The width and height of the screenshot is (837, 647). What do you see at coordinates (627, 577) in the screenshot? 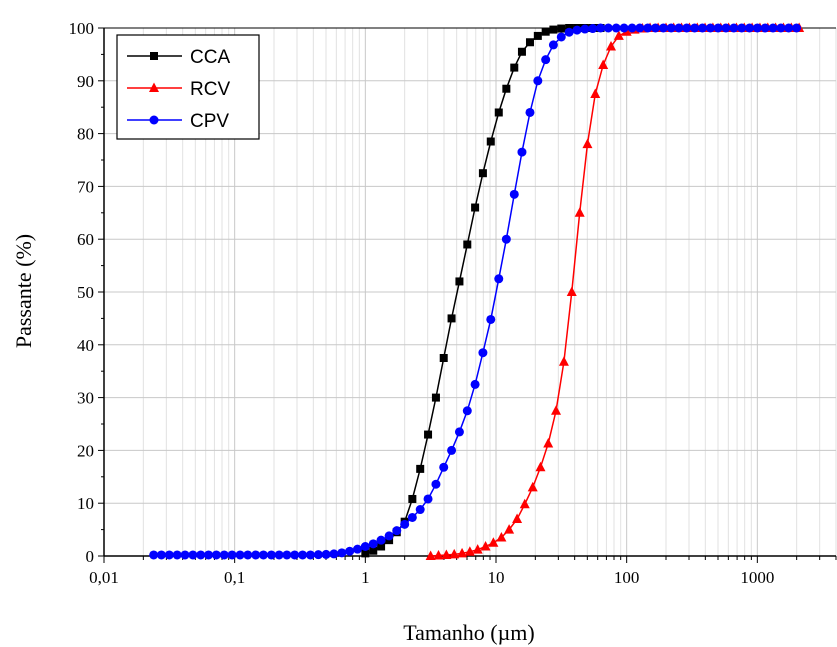
I see `x-tick-label: 100` at bounding box center [627, 577].